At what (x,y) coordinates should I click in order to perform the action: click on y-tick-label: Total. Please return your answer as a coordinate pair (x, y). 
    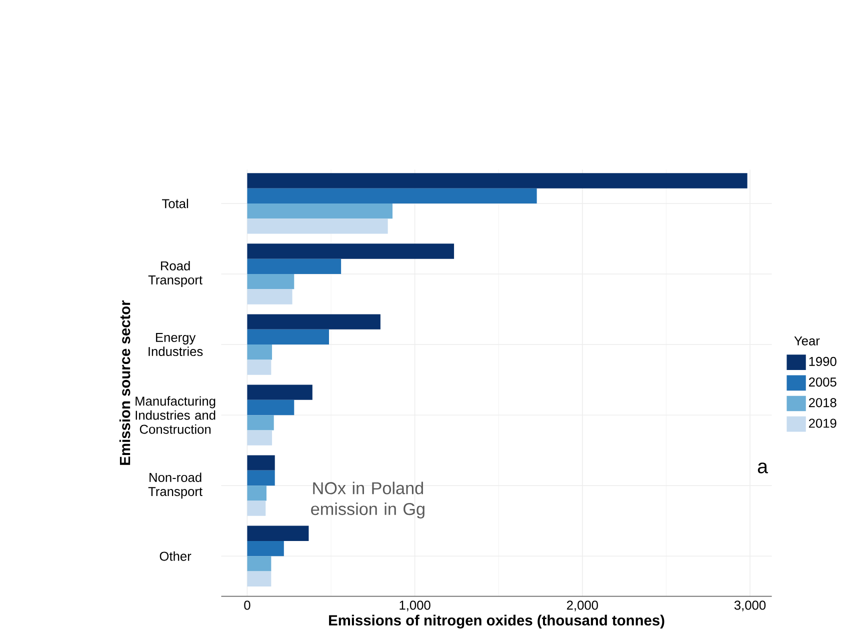
    Looking at the image, I should click on (175, 203).